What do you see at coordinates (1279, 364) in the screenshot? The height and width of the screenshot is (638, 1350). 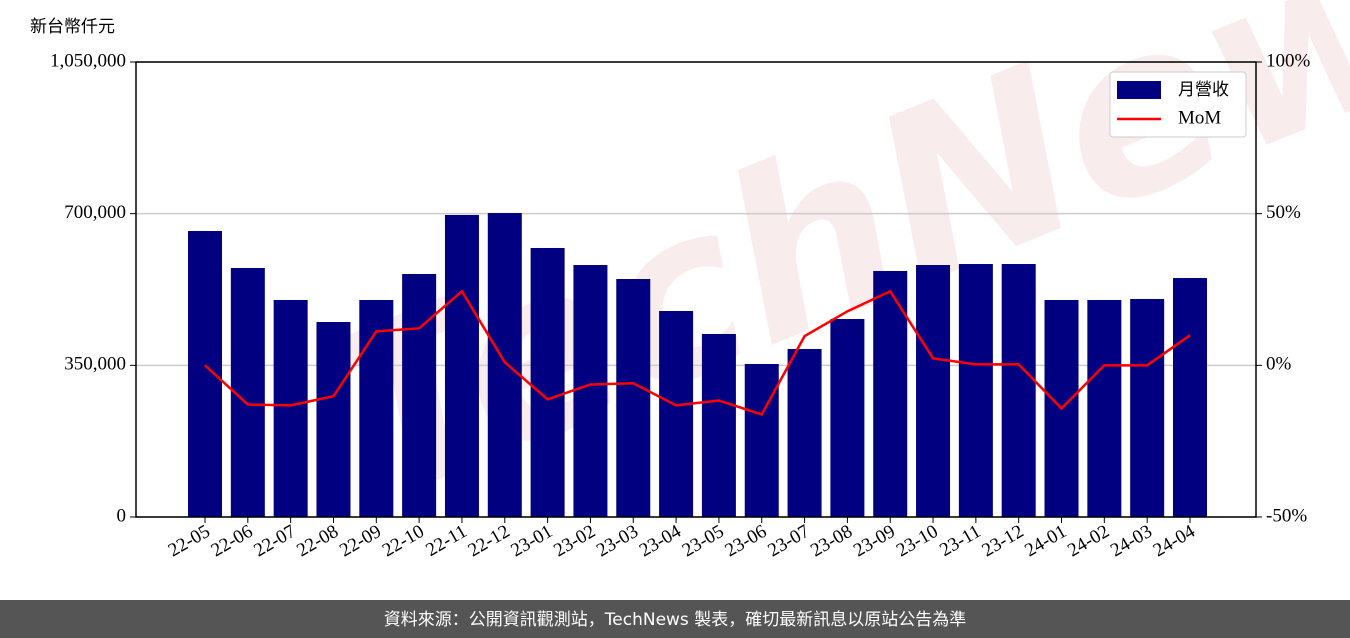 I see `y2-tick-label: 0%` at bounding box center [1279, 364].